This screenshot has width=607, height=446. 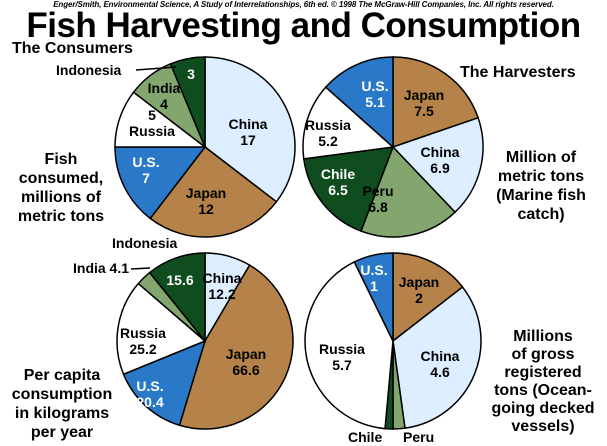 I want to click on slice-label-japan: Japan 66.6, so click(x=246, y=362).